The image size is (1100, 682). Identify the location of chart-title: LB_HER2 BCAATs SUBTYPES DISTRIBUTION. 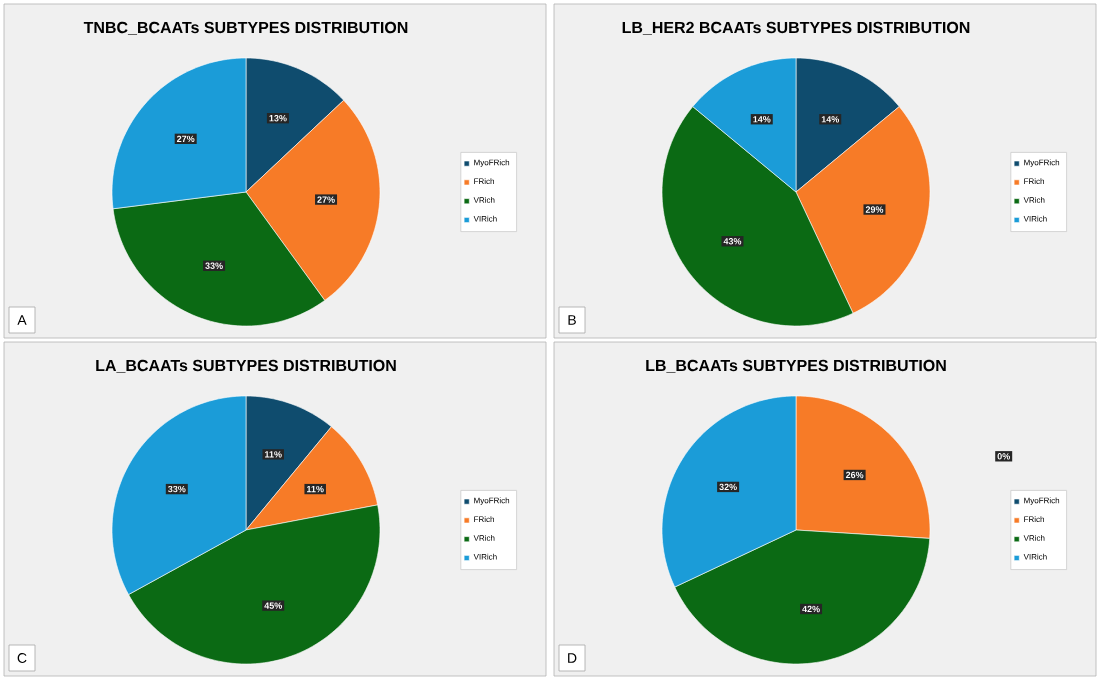
(796, 28).